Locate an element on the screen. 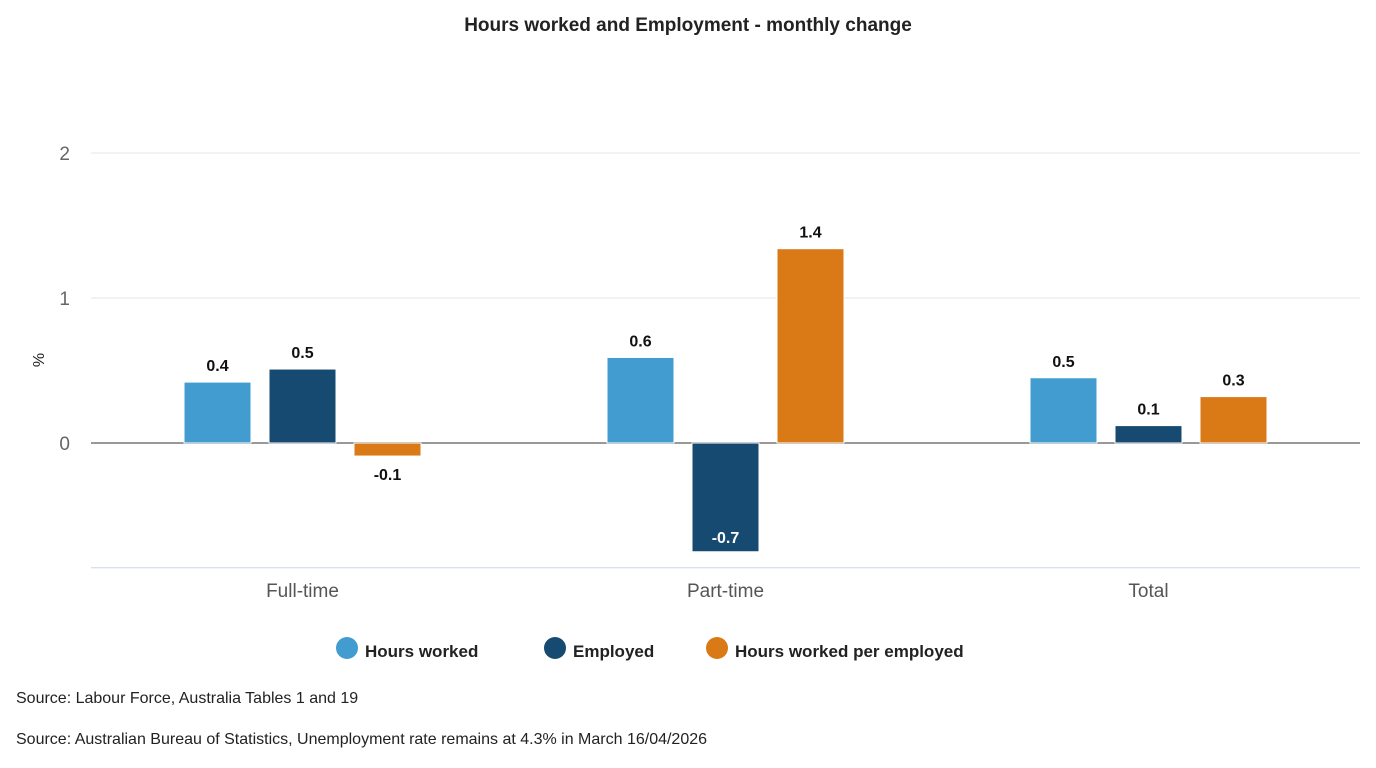 Image resolution: width=1376 pixels, height=768 pixels. data-label: 0.6 is located at coordinates (640, 341).